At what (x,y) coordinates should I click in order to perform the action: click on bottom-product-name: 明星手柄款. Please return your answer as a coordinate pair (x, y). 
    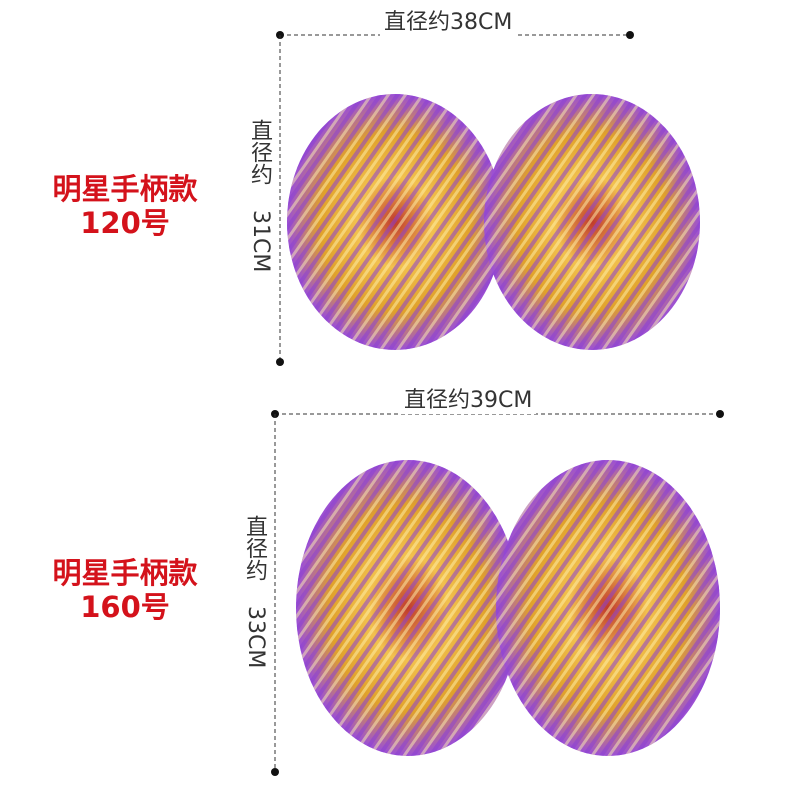
    Looking at the image, I should click on (125, 573).